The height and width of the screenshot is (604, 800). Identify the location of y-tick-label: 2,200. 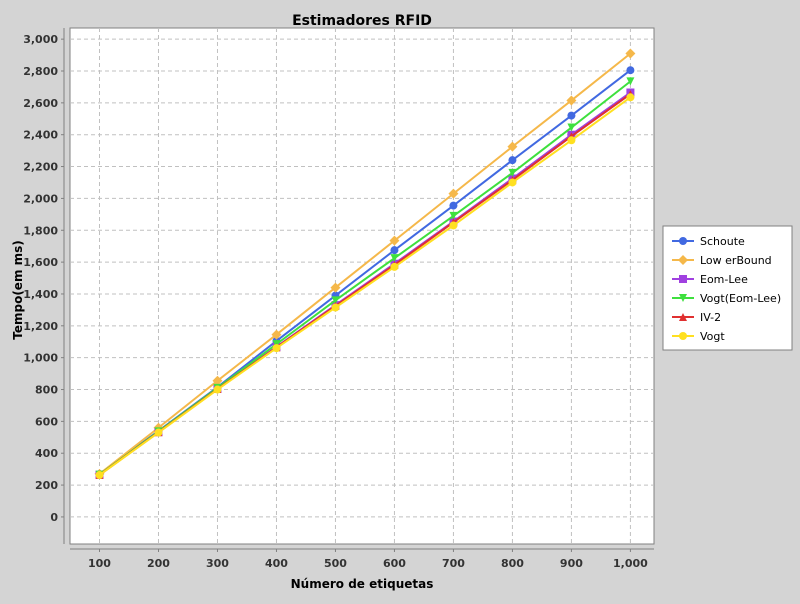
(40, 167).